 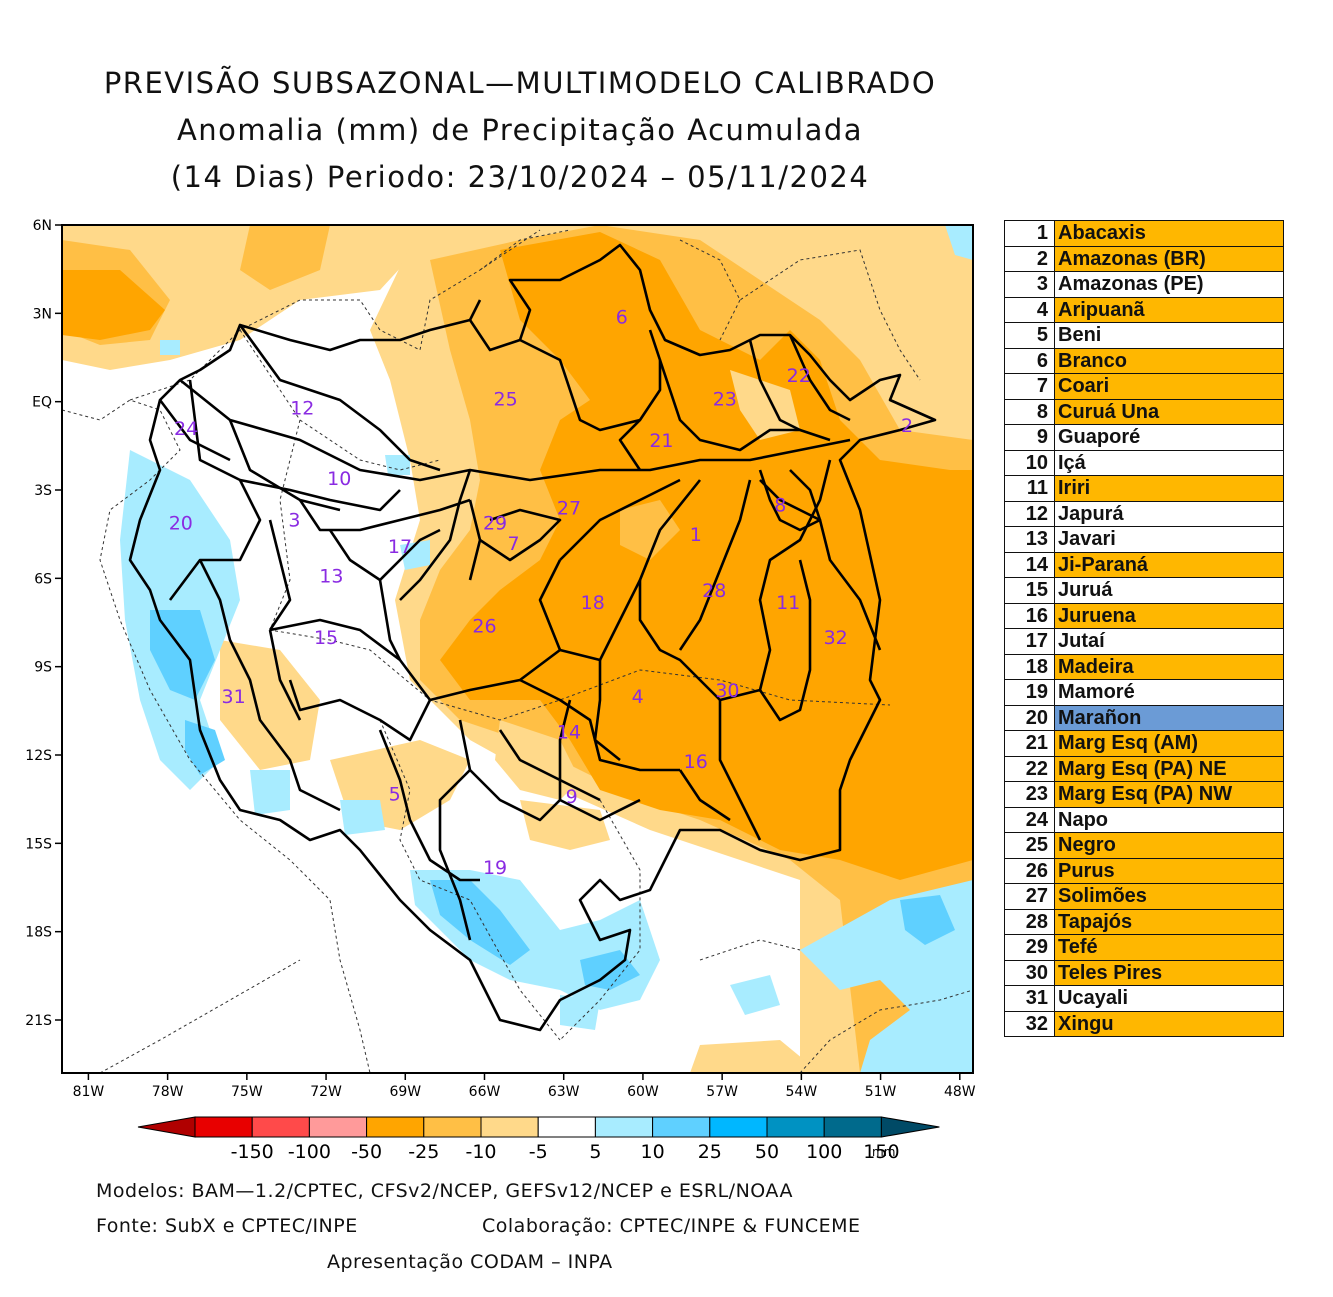 I want to click on colorbar-label: 25, so click(x=710, y=1152).